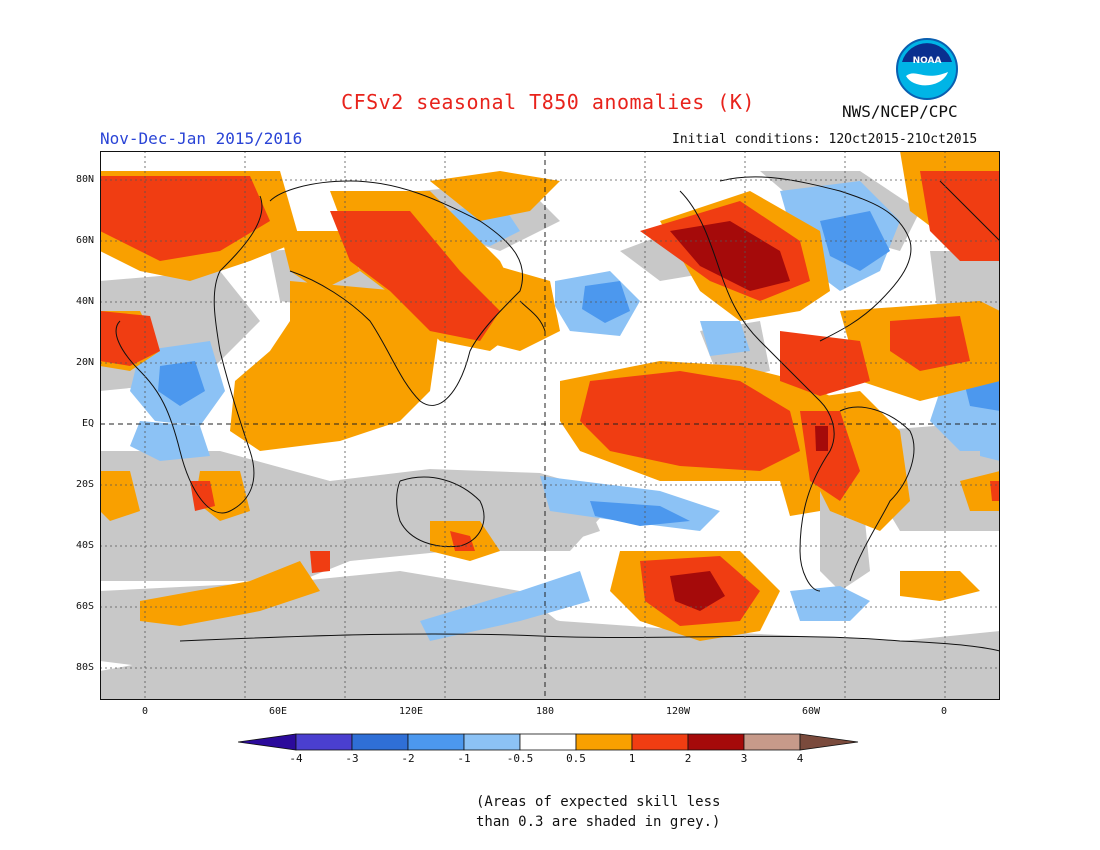  What do you see at coordinates (927, 69) in the screenshot?
I see `noaa-logo: NOAA` at bounding box center [927, 69].